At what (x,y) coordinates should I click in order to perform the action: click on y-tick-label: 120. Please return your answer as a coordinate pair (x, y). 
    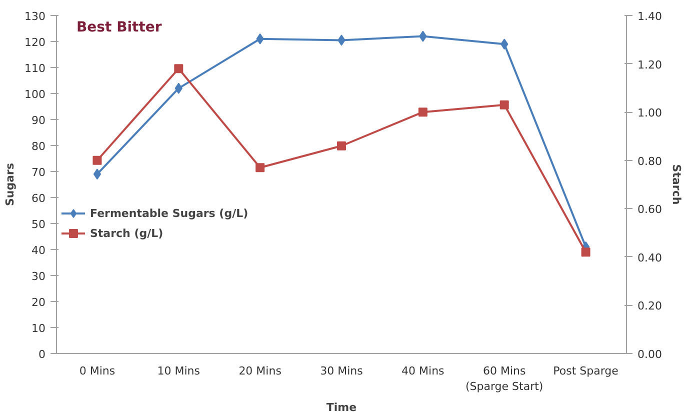
    Looking at the image, I should click on (35, 42).